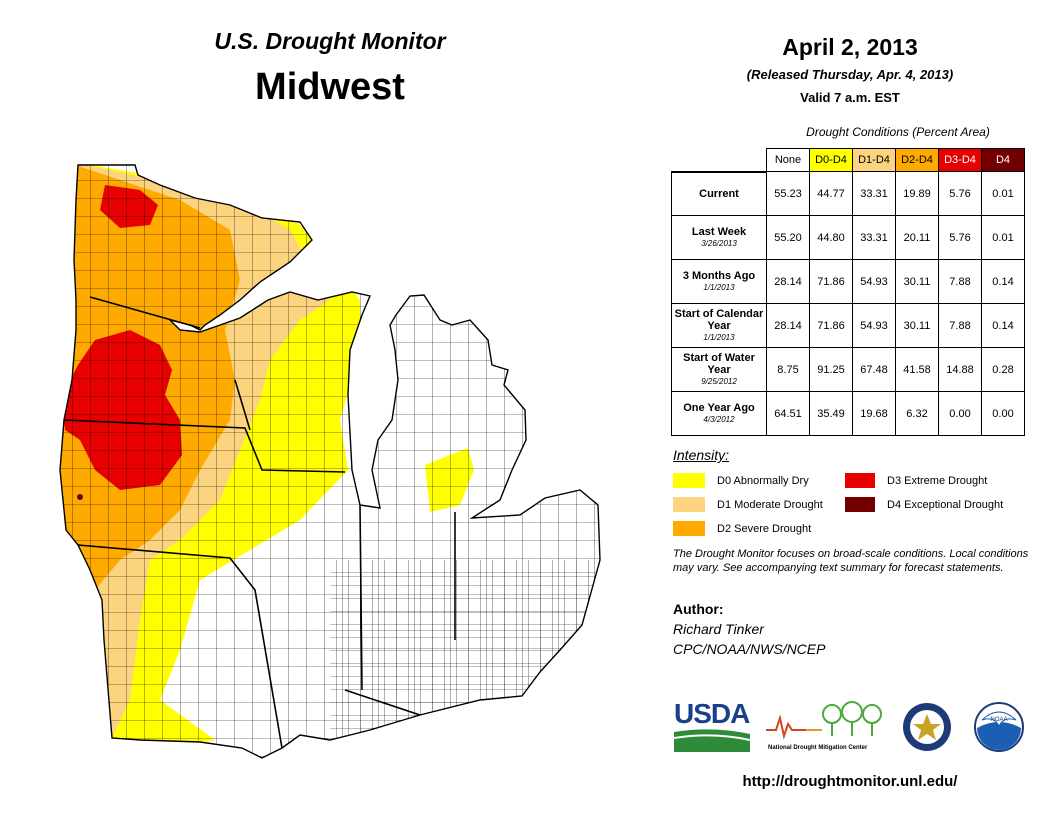 Image resolution: width=1056 pixels, height=816 pixels. What do you see at coordinates (719, 193) in the screenshot?
I see `row-label: Current` at bounding box center [719, 193].